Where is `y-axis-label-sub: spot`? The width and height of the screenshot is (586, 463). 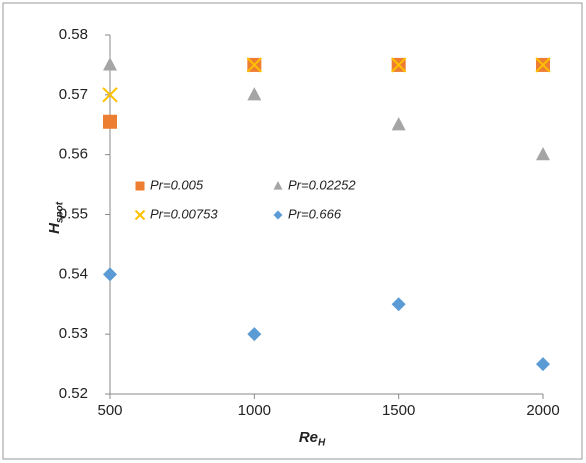 y-axis-label-sub: spot is located at coordinates (60, 212).